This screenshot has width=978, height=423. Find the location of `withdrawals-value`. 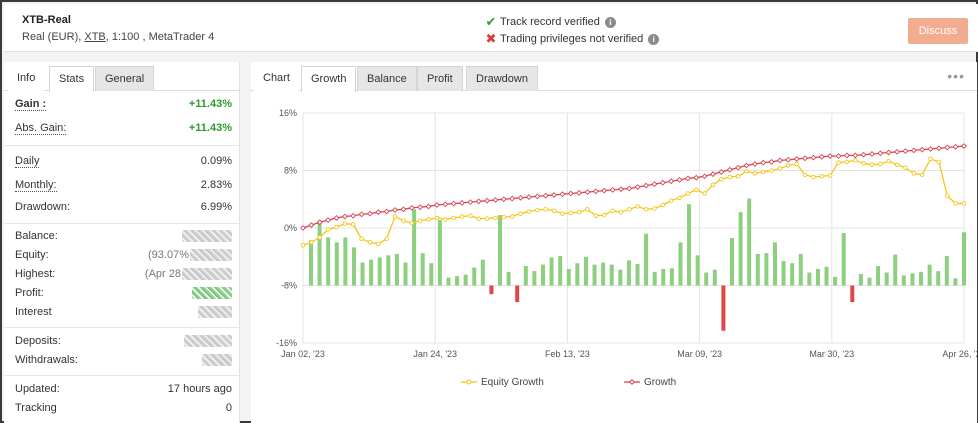

withdrawals-value is located at coordinates (217, 360).